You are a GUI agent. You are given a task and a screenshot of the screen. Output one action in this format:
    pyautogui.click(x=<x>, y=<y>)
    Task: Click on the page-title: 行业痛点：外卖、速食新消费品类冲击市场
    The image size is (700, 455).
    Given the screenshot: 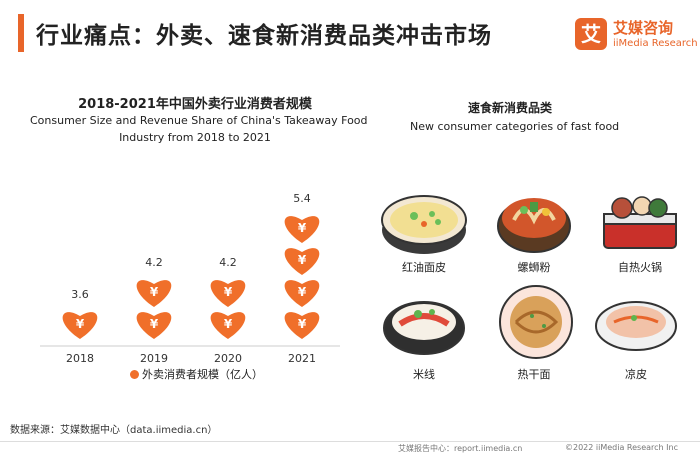 What is the action you would take?
    pyautogui.click(x=264, y=36)
    